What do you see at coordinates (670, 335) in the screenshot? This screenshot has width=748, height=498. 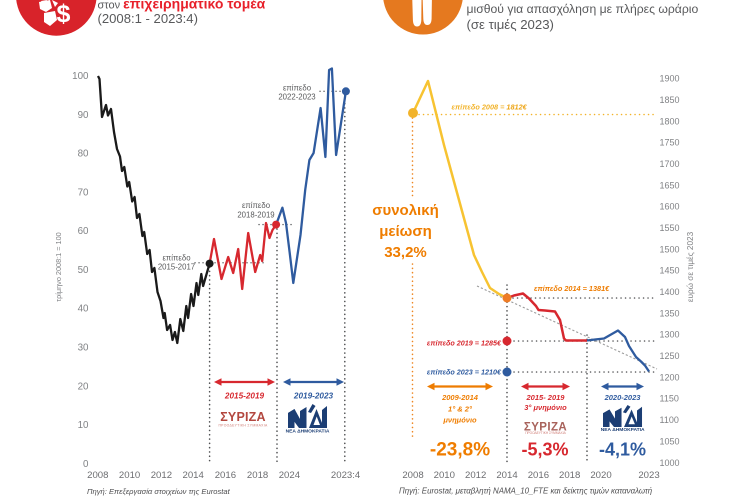 I see `svg-text: 1300` at bounding box center [670, 335].